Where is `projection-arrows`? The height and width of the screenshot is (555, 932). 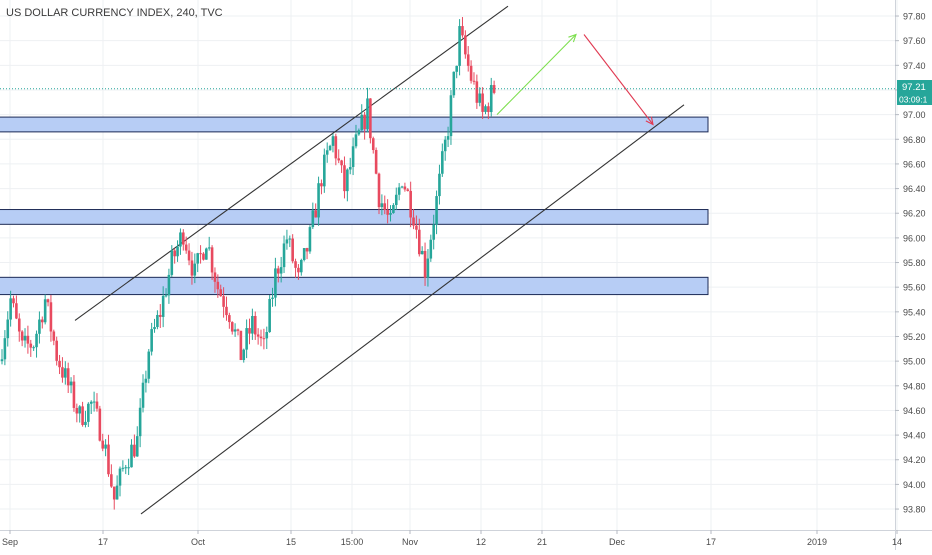
projection-arrows is located at coordinates (575, 79).